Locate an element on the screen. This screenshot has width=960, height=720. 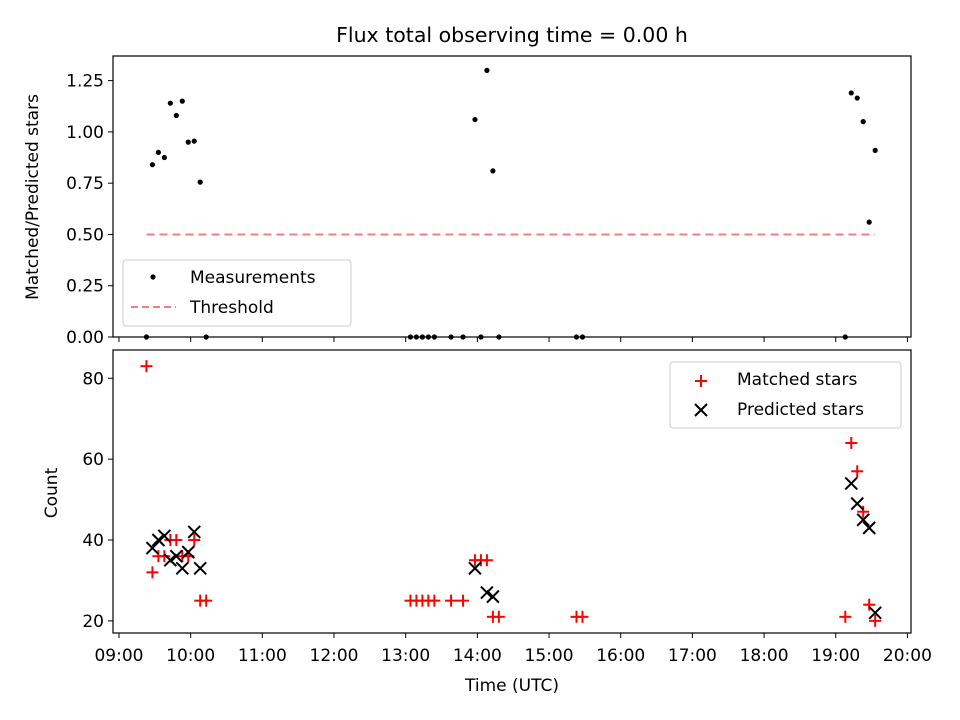
bottom-legend: Matched stars Predicted stars is located at coordinates (785, 395).